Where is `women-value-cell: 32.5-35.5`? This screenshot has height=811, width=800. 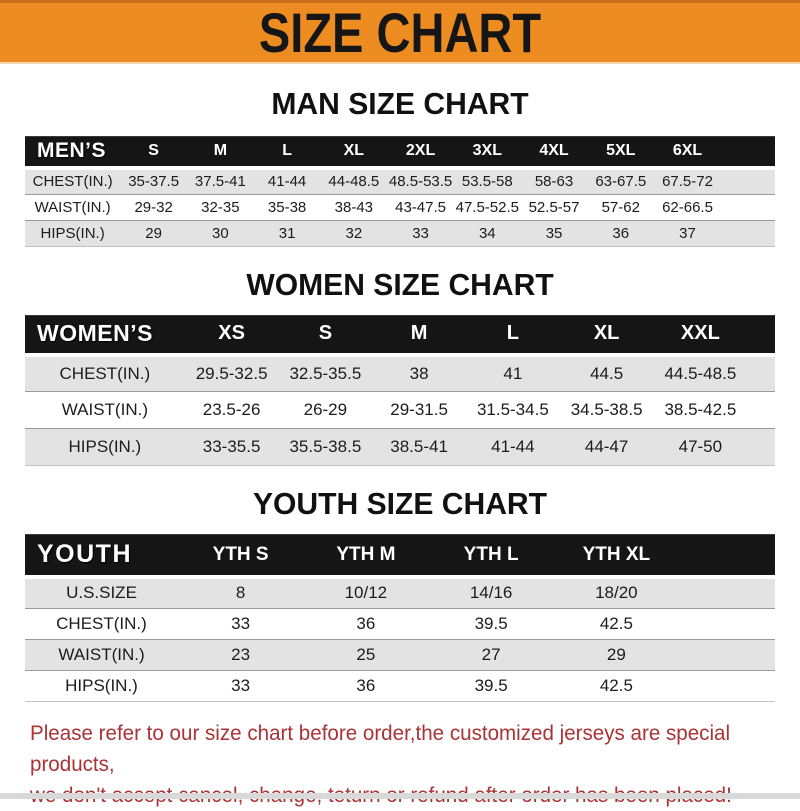 women-value-cell: 32.5-35.5 is located at coordinates (325, 373).